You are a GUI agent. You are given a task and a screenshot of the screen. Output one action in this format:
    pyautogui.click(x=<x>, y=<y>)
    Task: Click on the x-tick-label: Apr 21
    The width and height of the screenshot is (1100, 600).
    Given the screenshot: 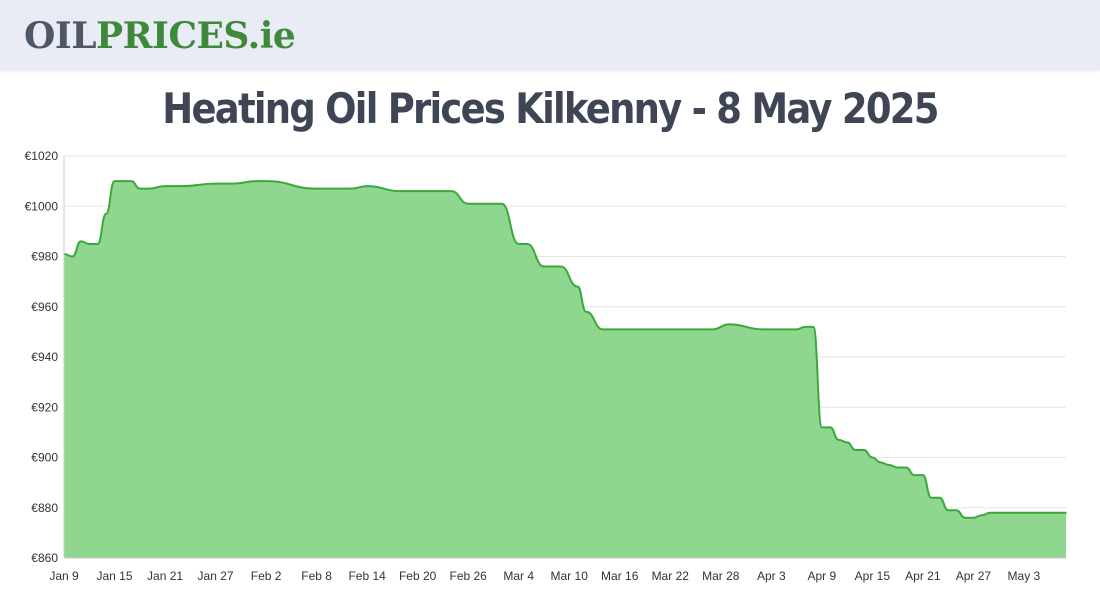 What is the action you would take?
    pyautogui.click(x=923, y=576)
    